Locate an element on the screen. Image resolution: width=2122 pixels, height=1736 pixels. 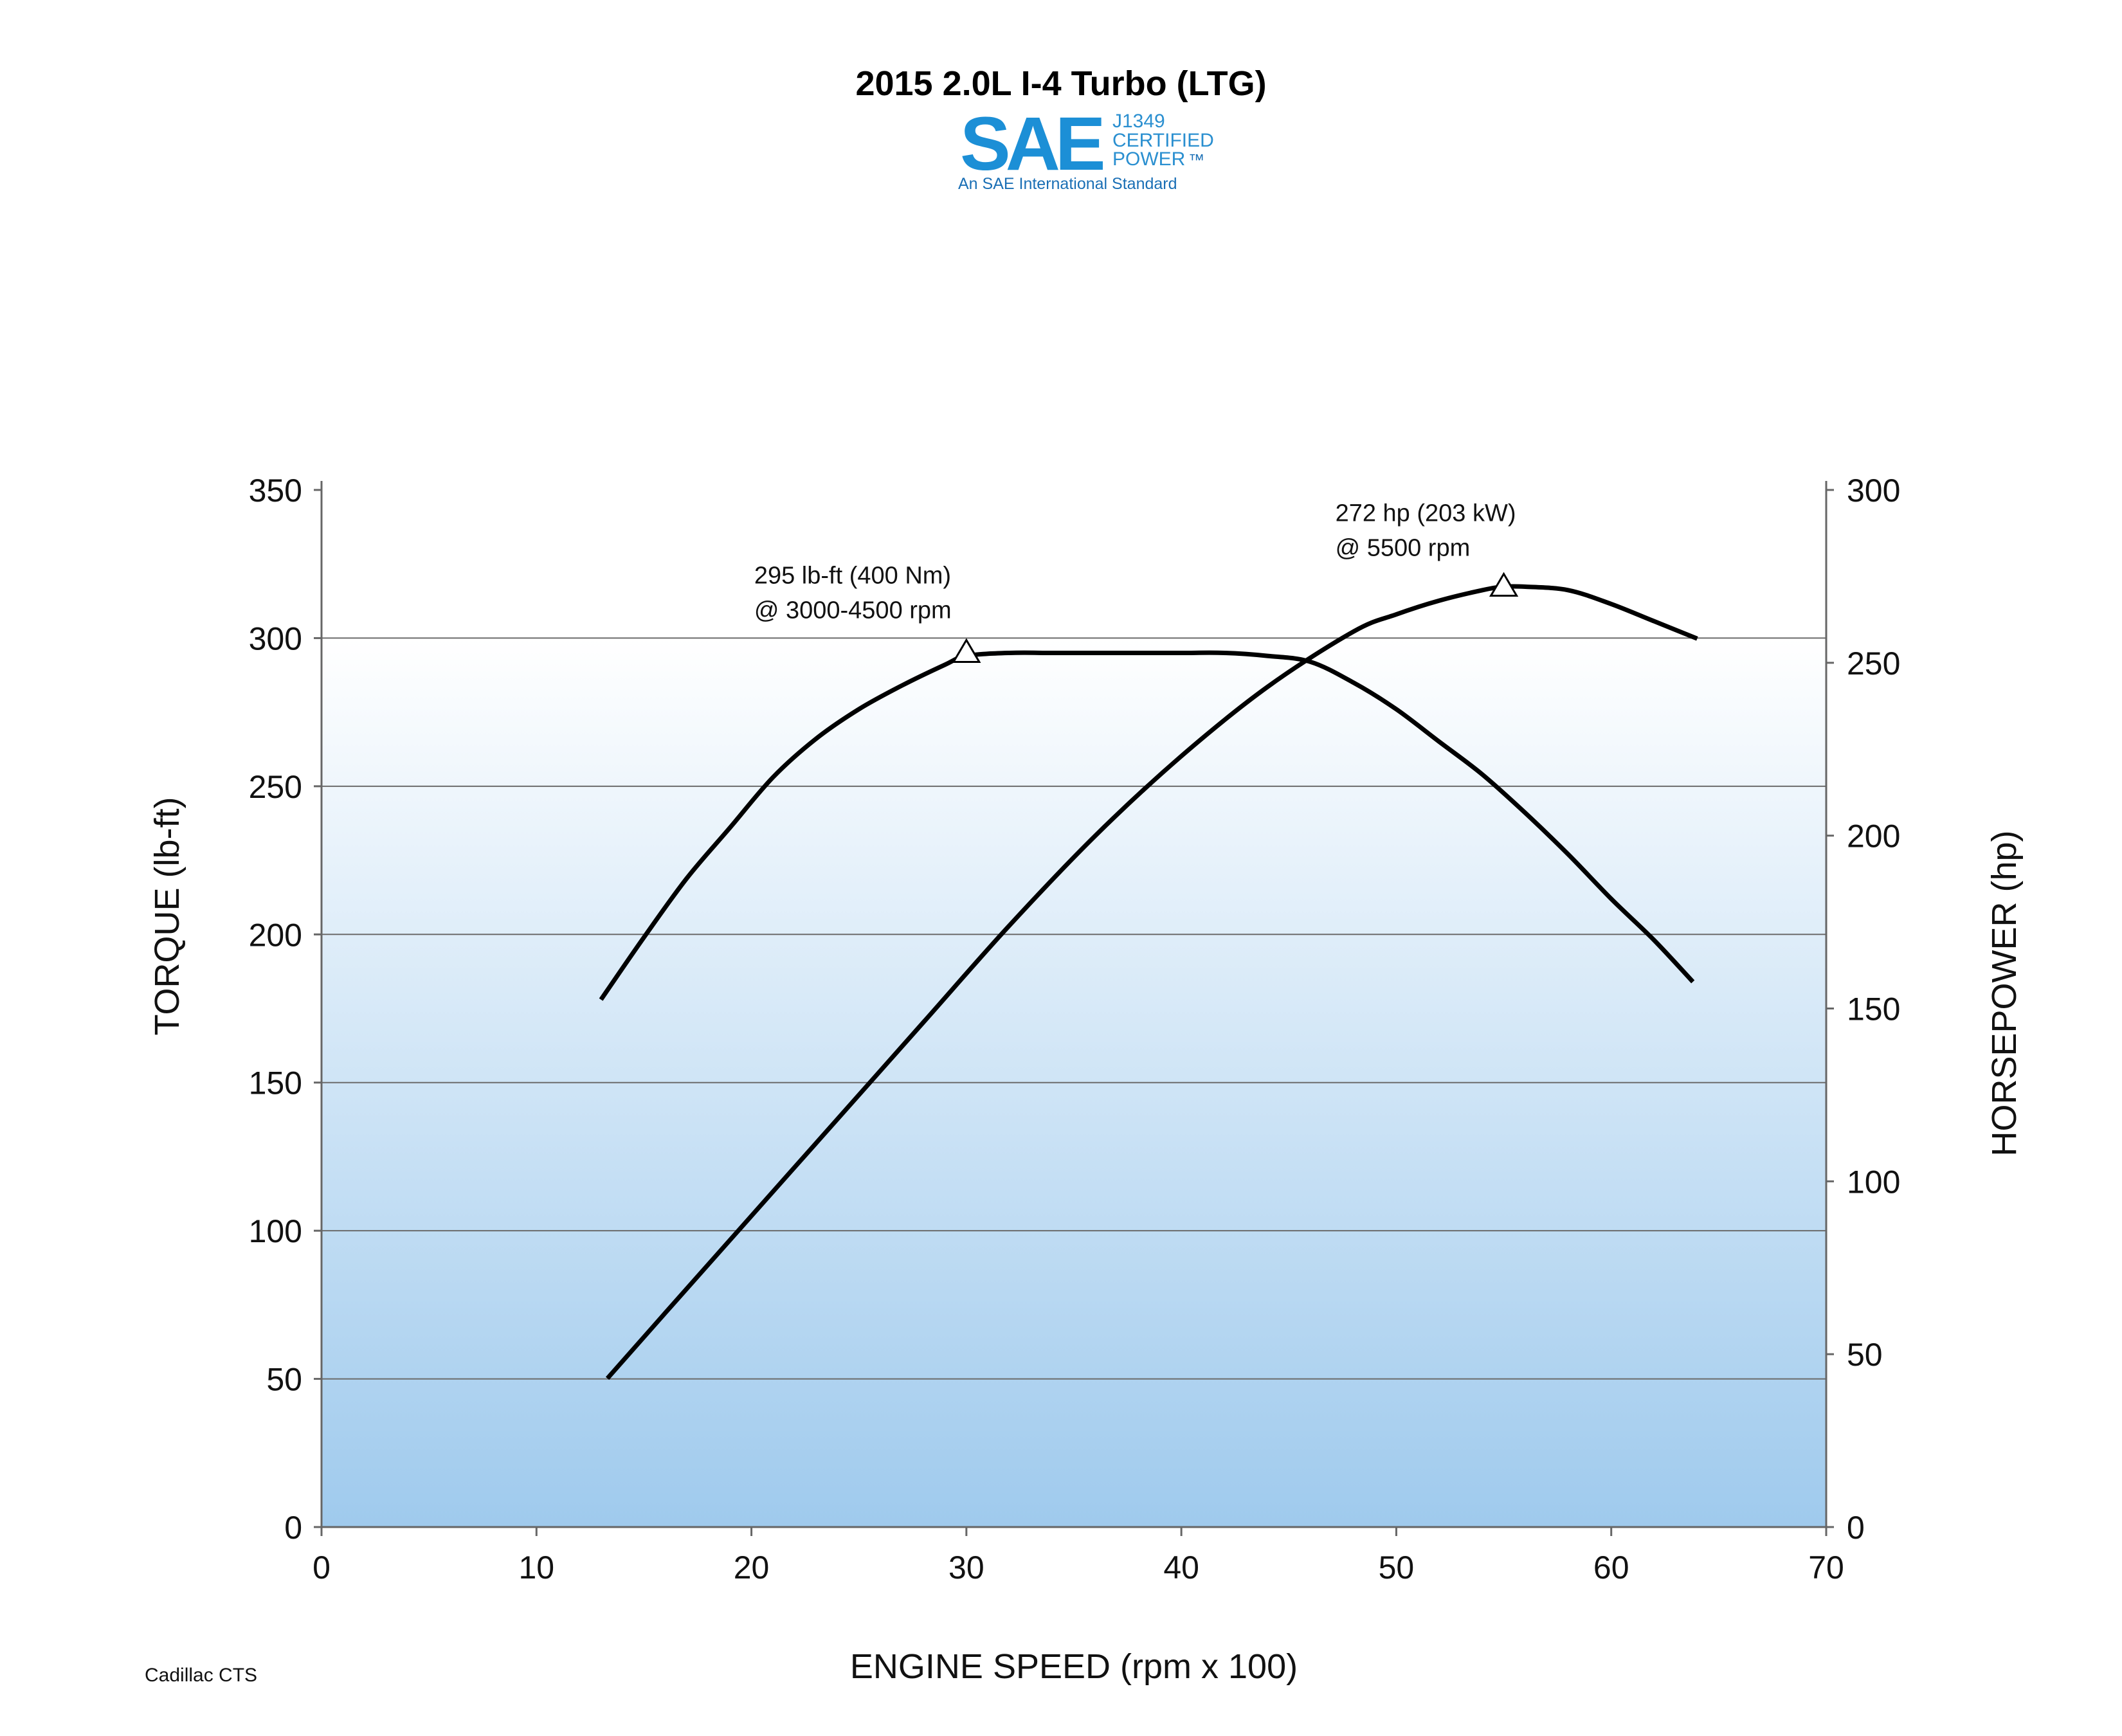
y-right-tick-label-250: 250 is located at coordinates (1873, 664).